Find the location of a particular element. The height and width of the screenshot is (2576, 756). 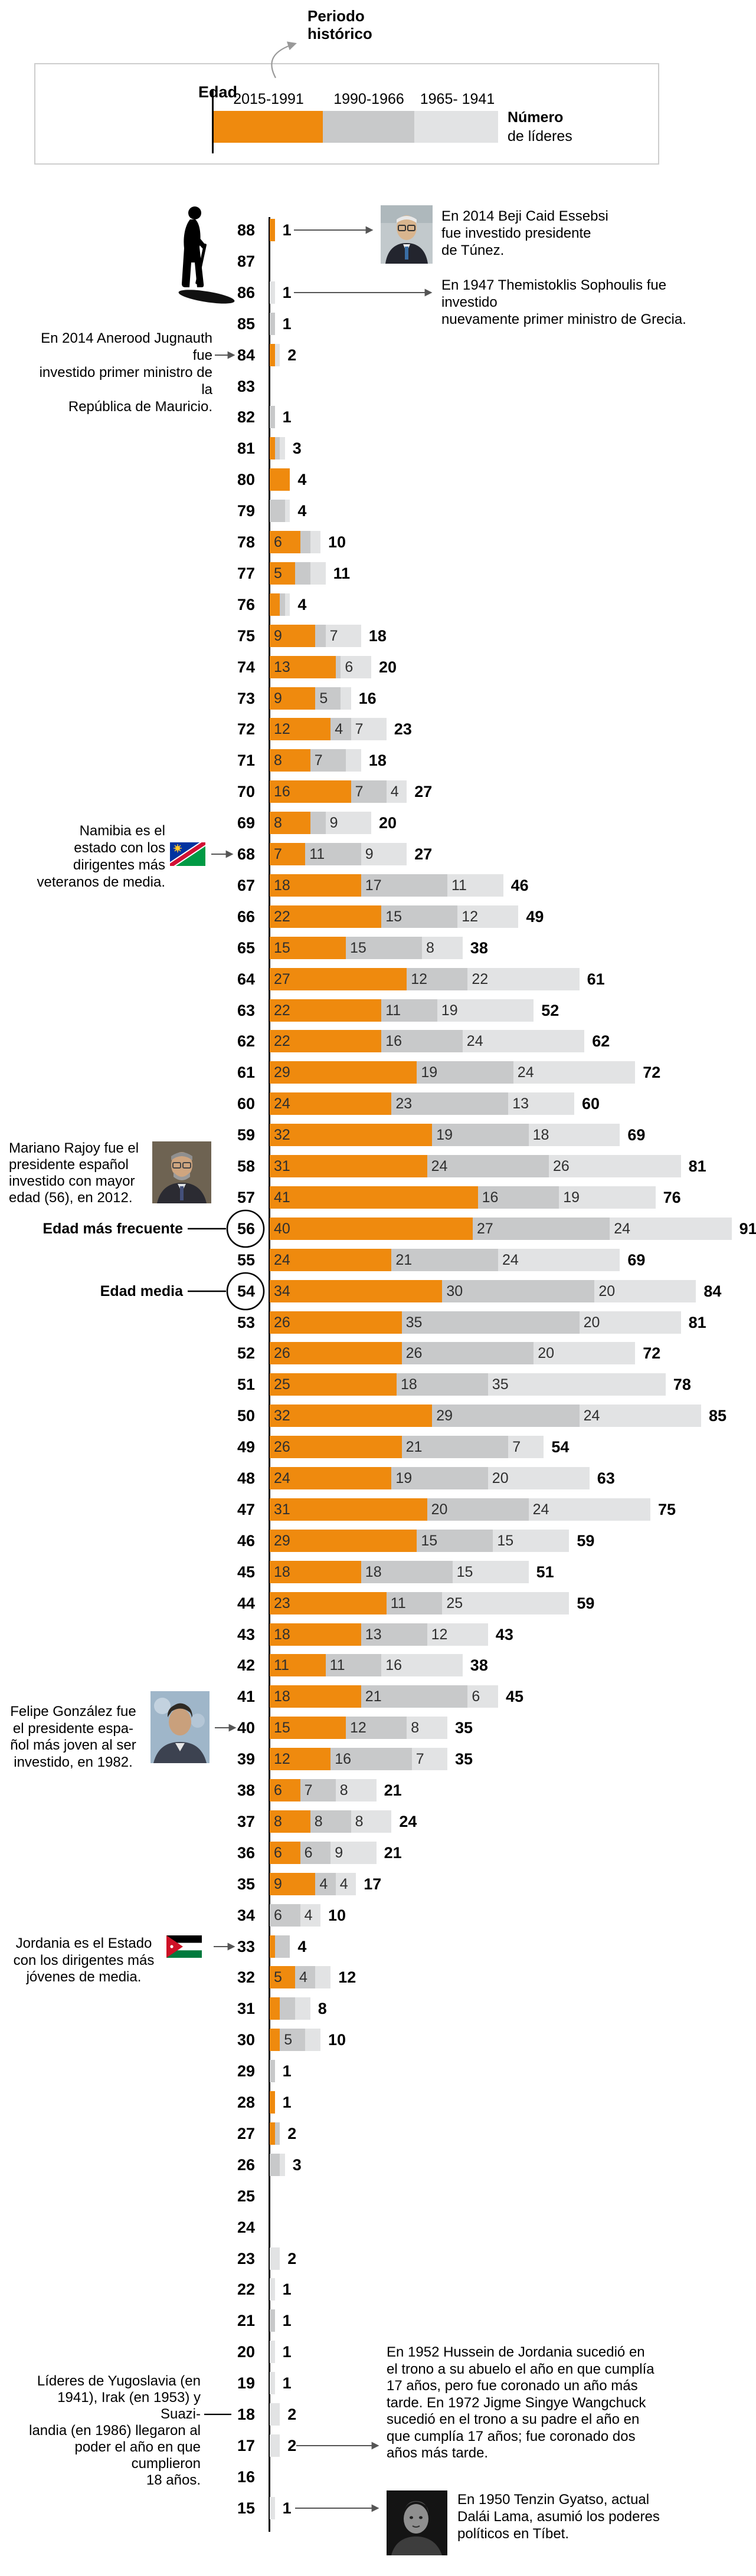

age-label-46: 46 is located at coordinates (246, 1540).